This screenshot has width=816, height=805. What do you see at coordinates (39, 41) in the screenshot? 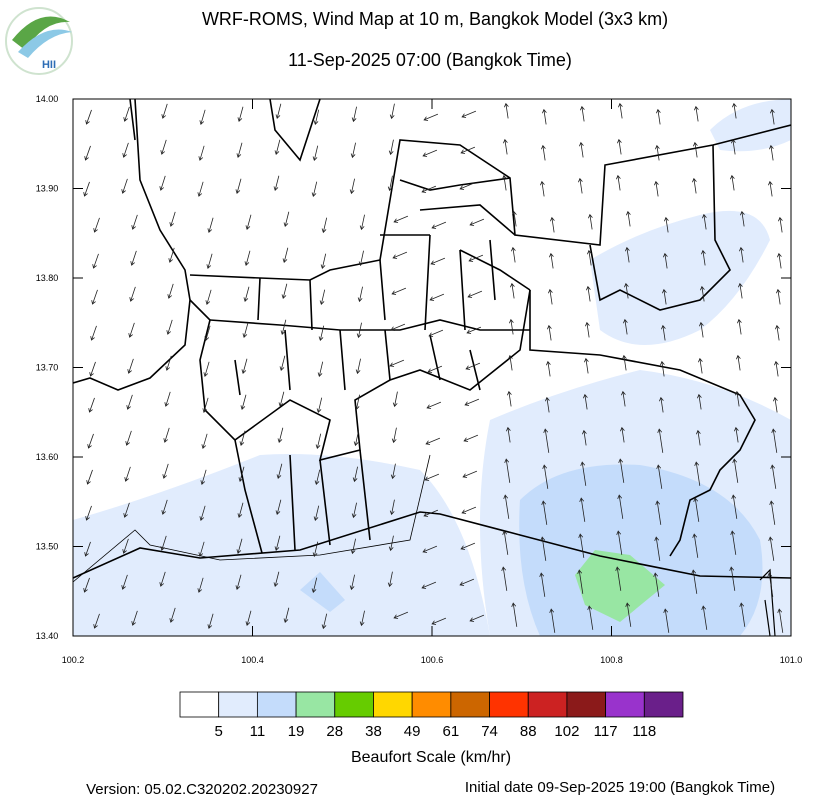
I see `logo: HII` at bounding box center [39, 41].